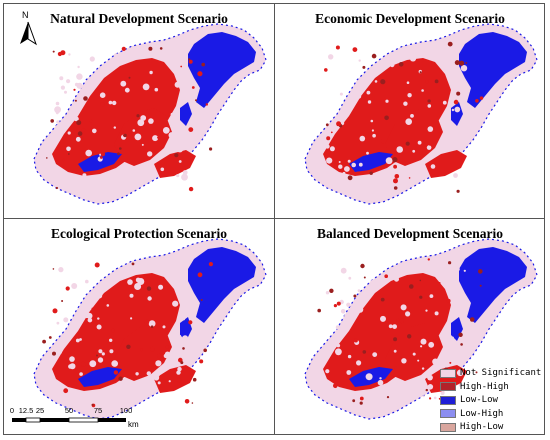  What do you see at coordinates (484, 386) in the screenshot?
I see `legend-label: High-High` at bounding box center [484, 386].